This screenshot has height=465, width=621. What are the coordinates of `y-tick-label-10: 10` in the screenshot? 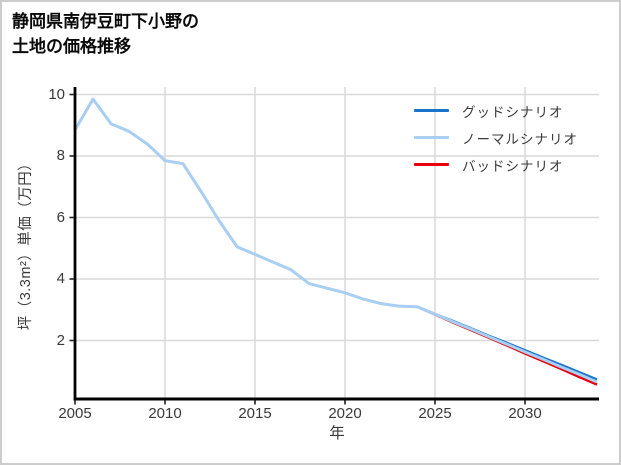 It's located at (56, 94).